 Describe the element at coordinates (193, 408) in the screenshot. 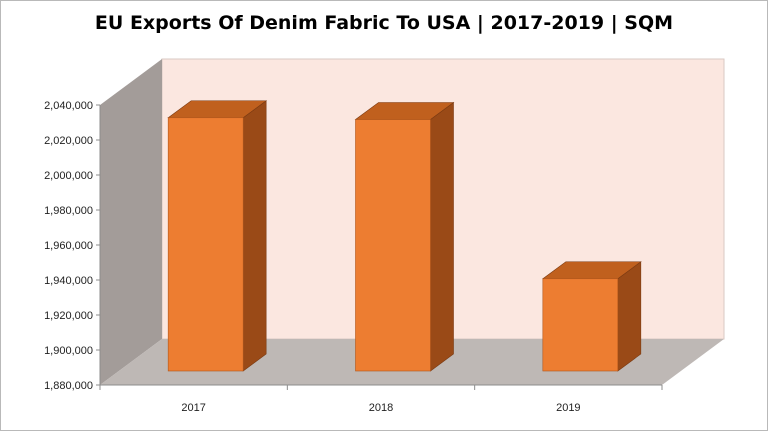

I see `x-tick-label: 2017` at that location.